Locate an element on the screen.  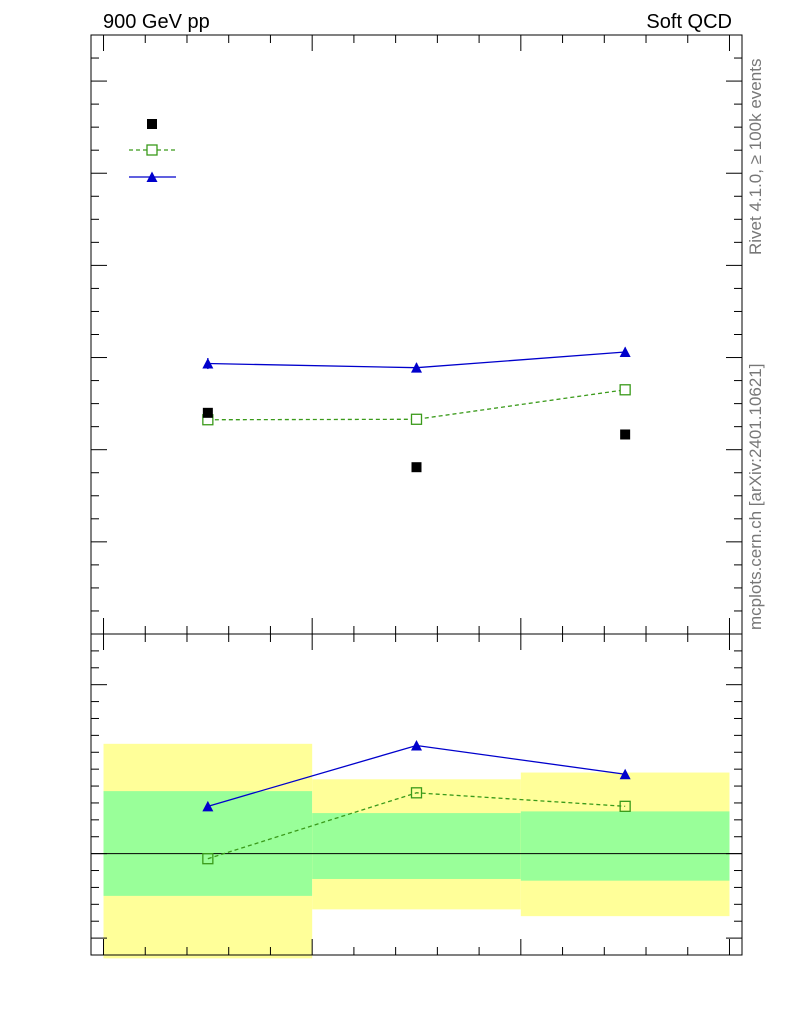
legend-pythia-marker is located at coordinates (152, 176).